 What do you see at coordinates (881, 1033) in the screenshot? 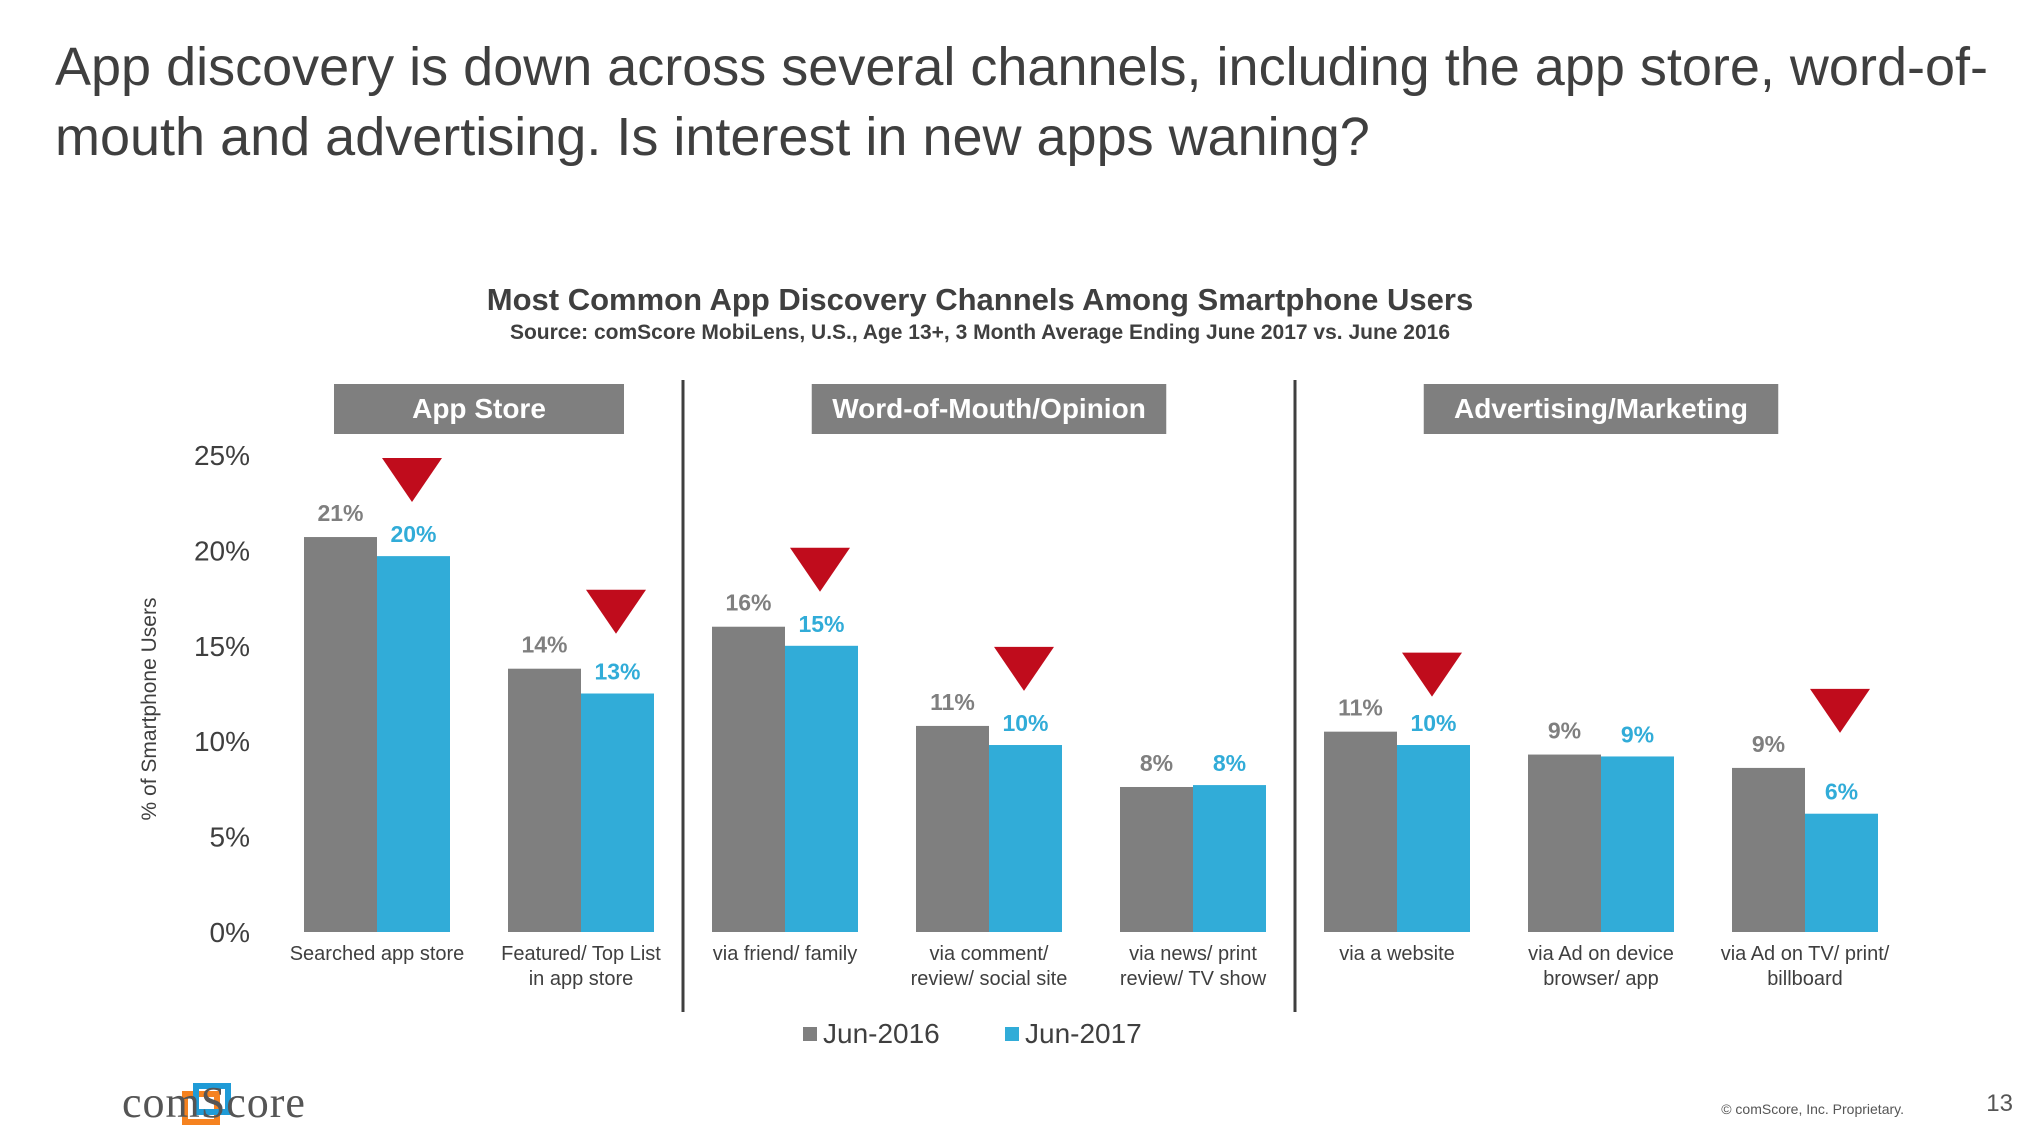
I see `legend-label: Jun-2016` at bounding box center [881, 1033].